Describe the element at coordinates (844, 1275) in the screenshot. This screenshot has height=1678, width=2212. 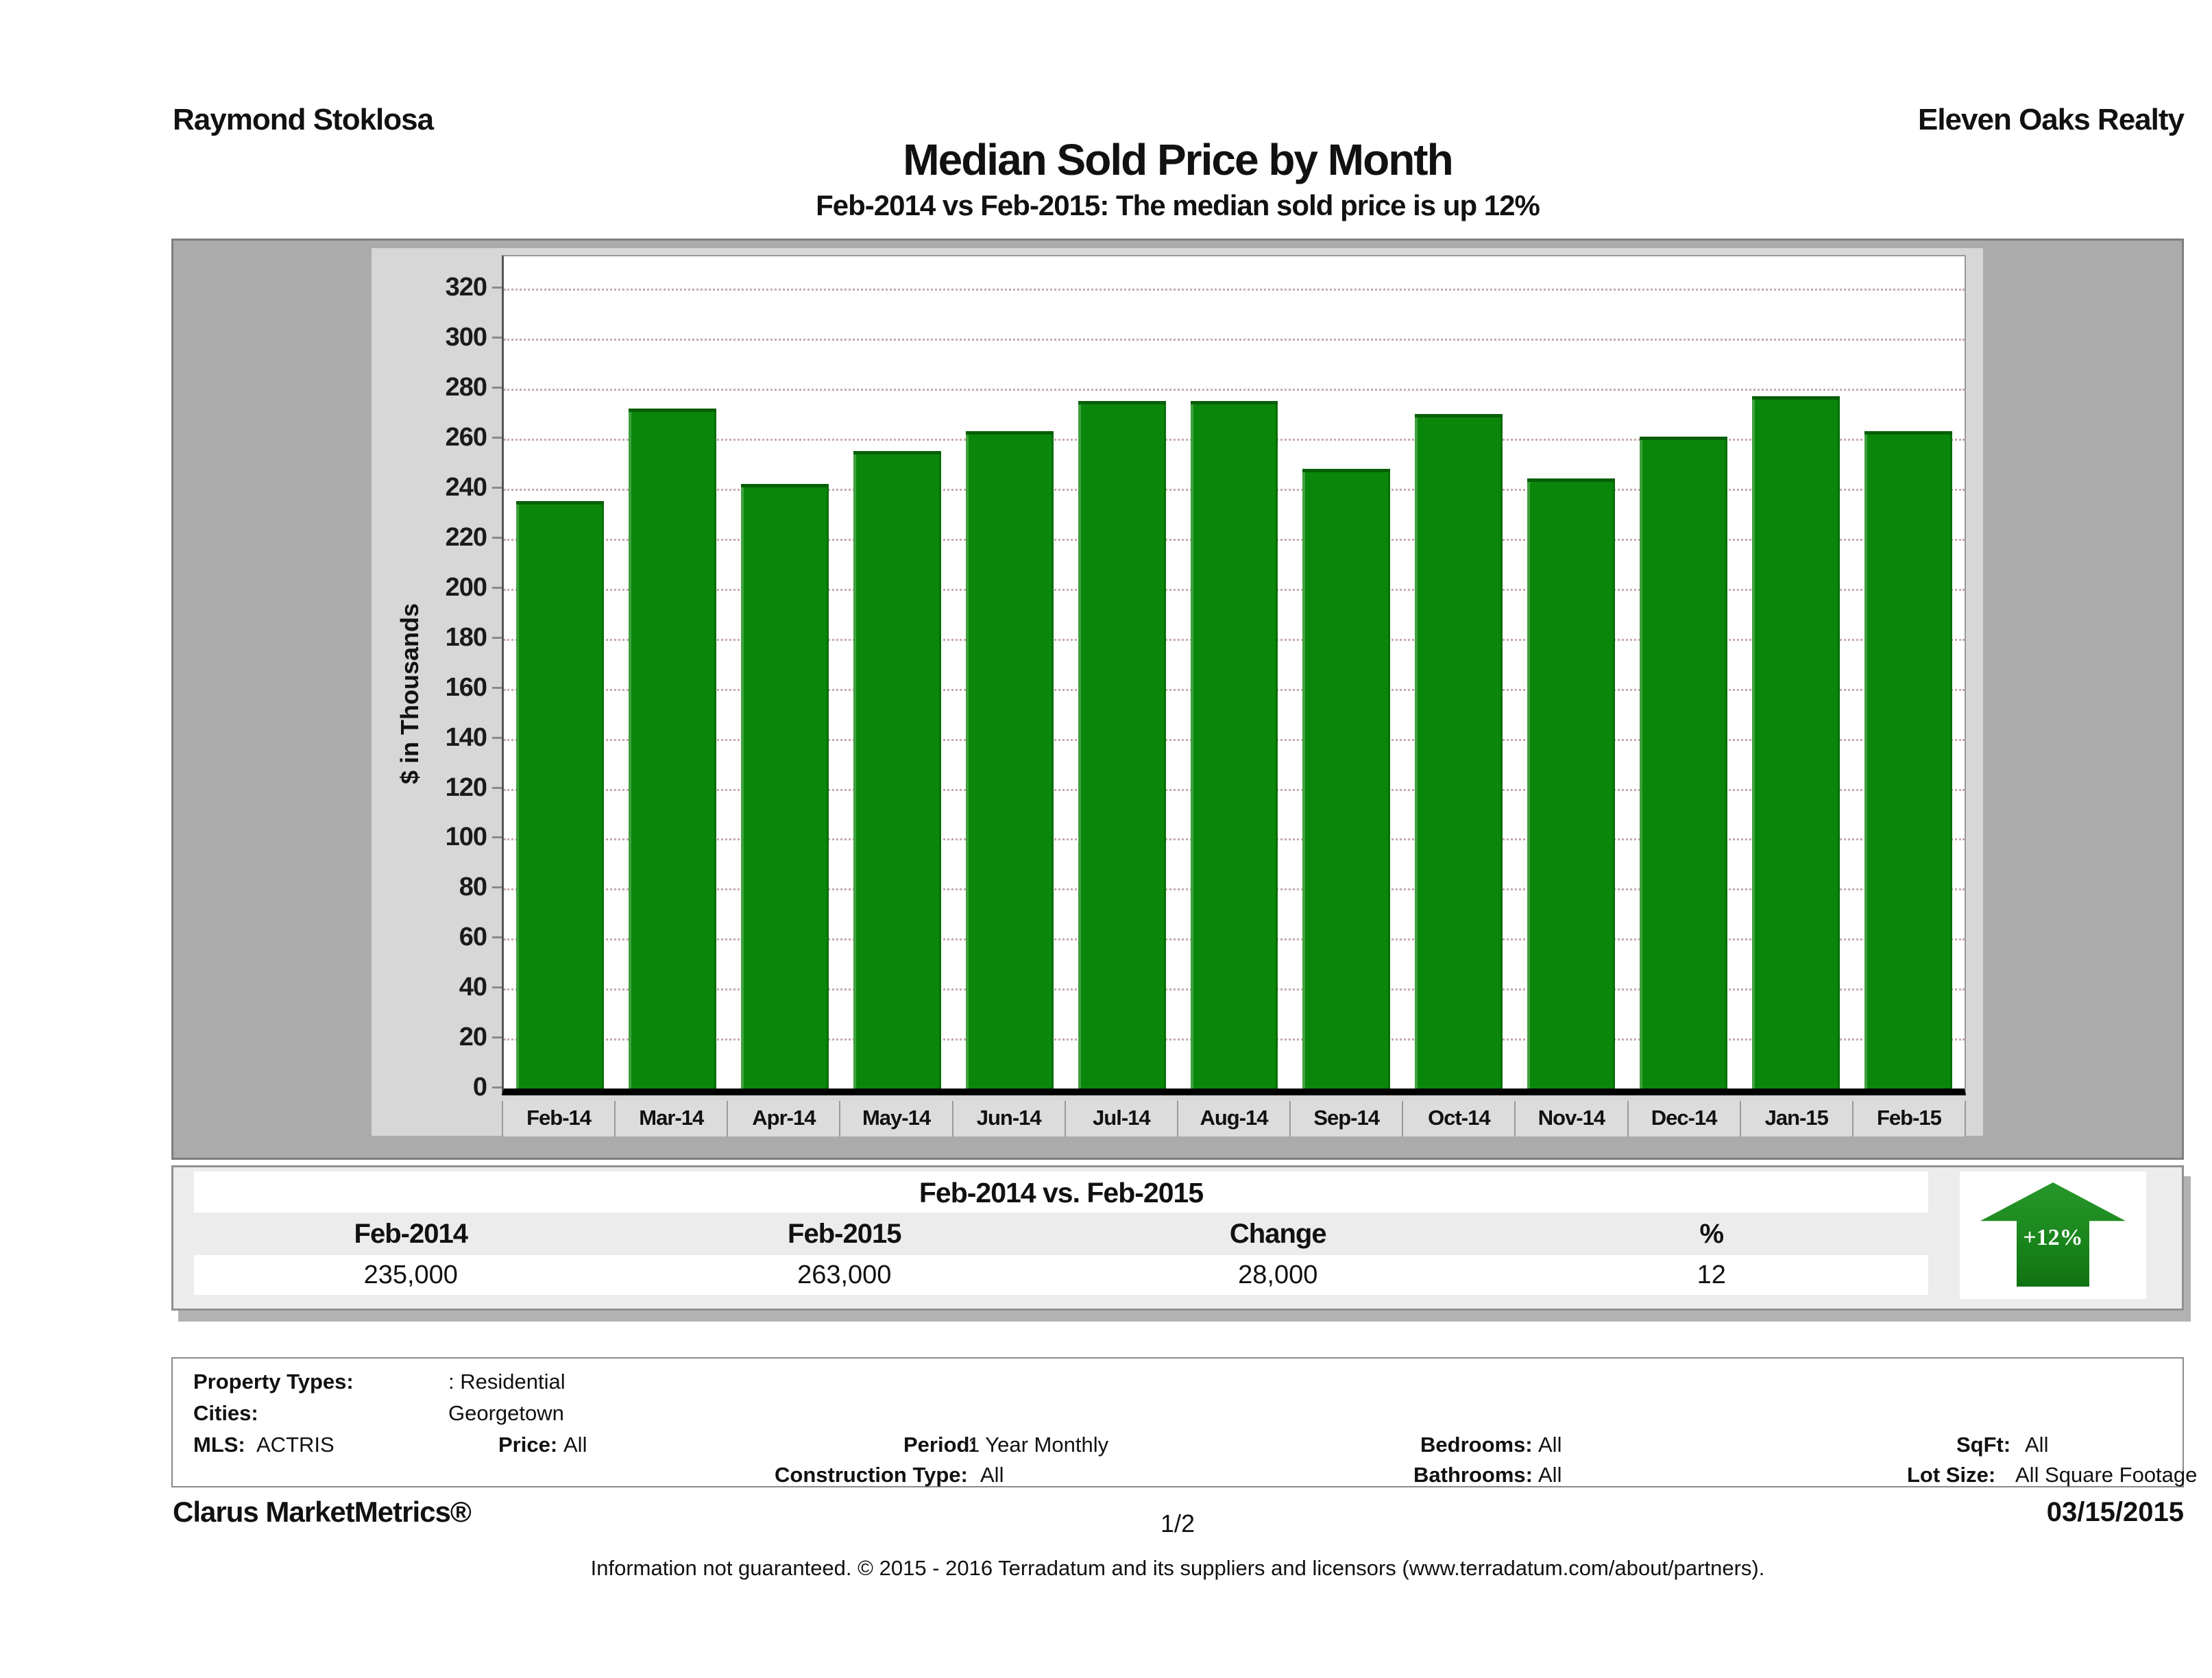
I see `summary-cell-feb2015: 263,000` at that location.